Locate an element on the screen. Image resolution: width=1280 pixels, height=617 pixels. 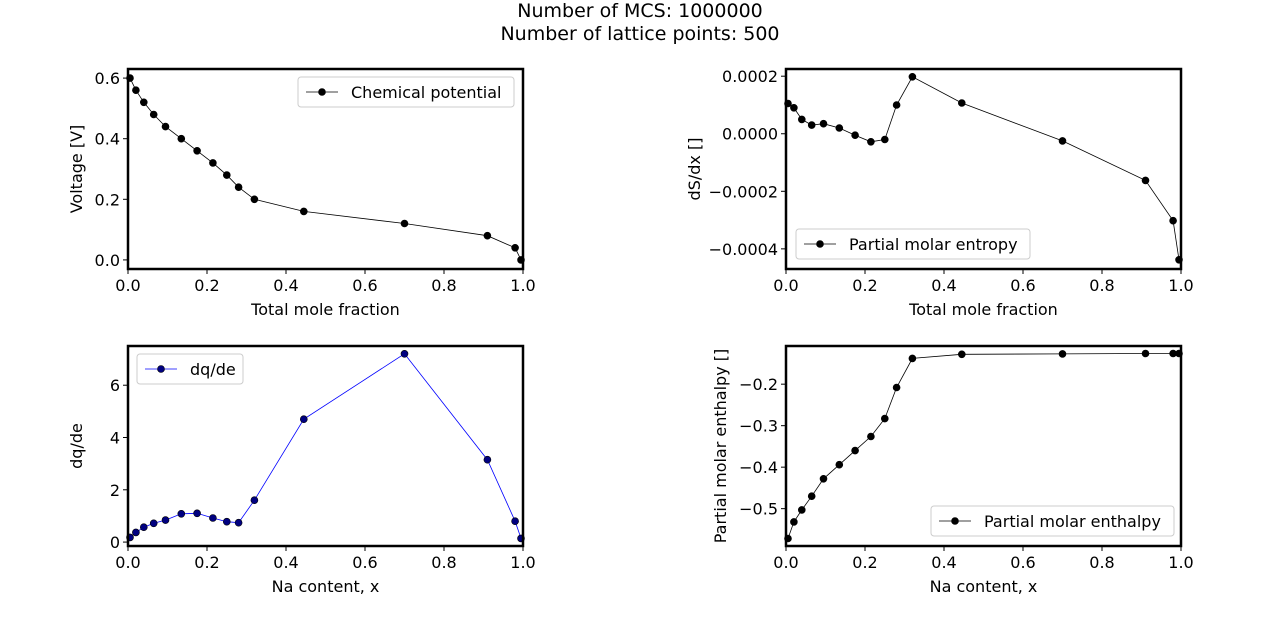
y-tick-label: 0.0 is located at coordinates (107, 260).